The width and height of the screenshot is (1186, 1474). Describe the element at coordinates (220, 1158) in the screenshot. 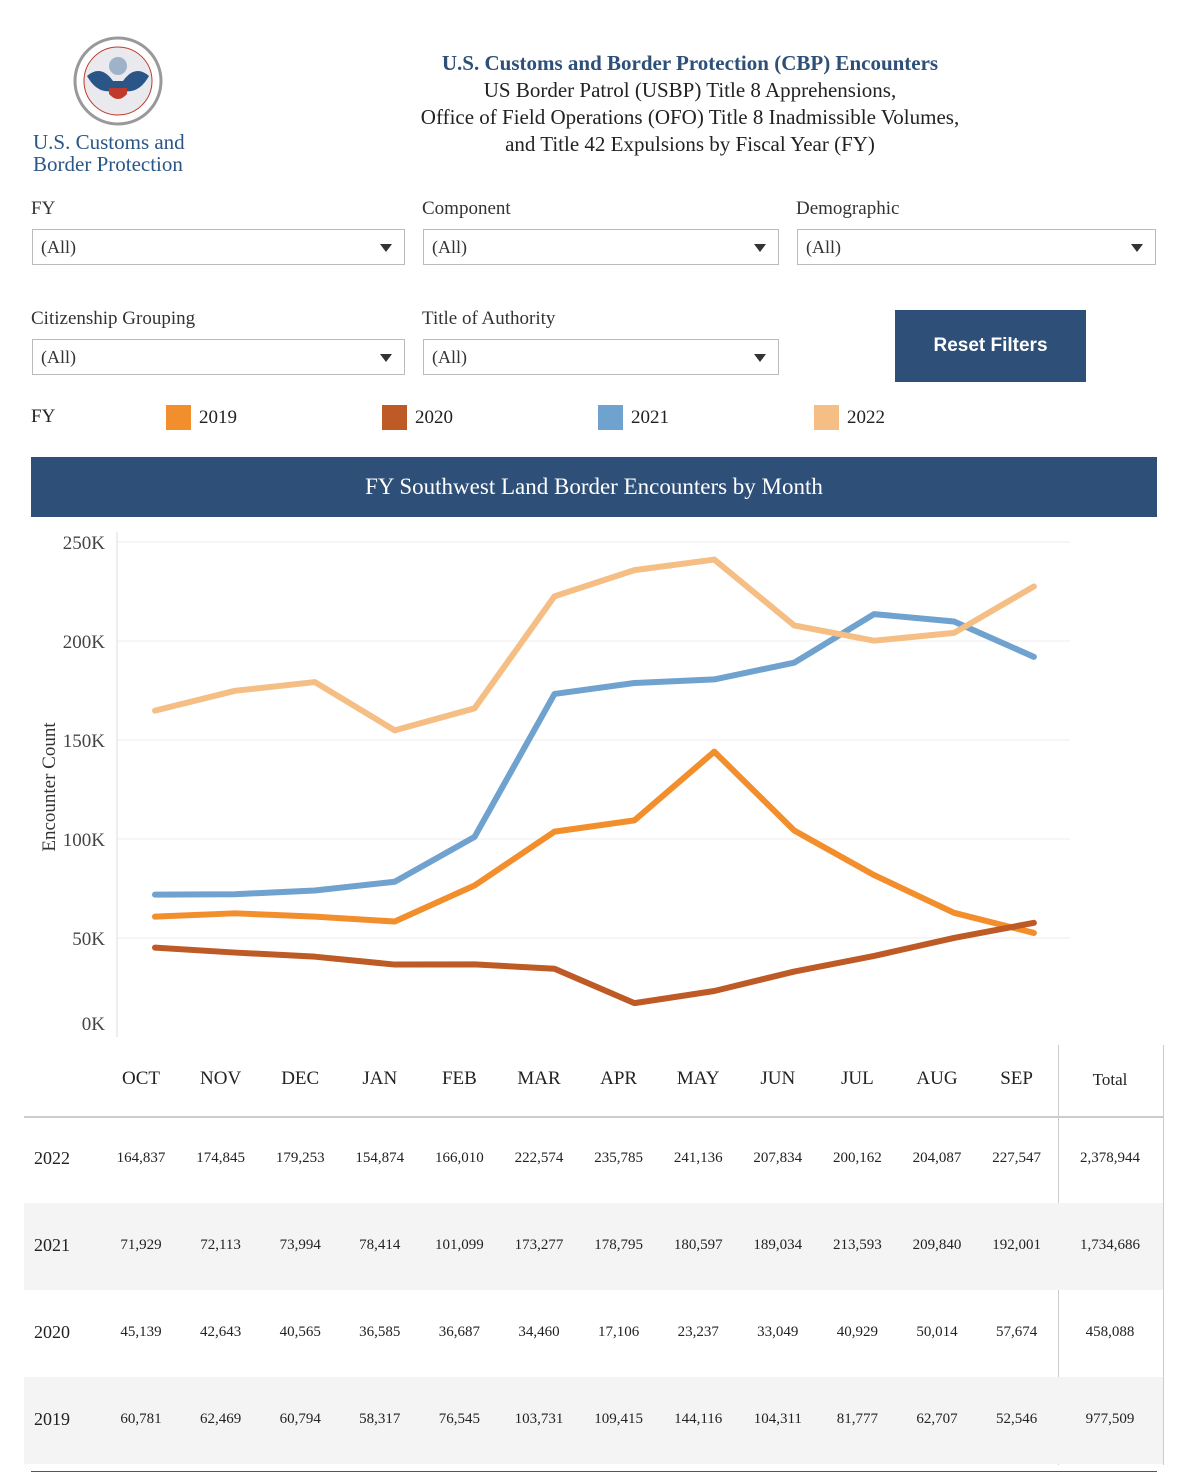

I see `table-cell: 174,845` at that location.